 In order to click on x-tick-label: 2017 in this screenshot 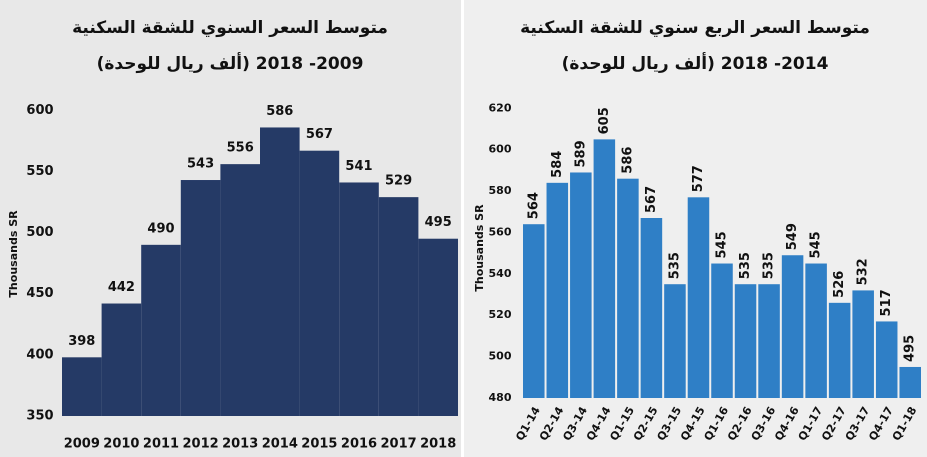, I will do `click(399, 444)`.